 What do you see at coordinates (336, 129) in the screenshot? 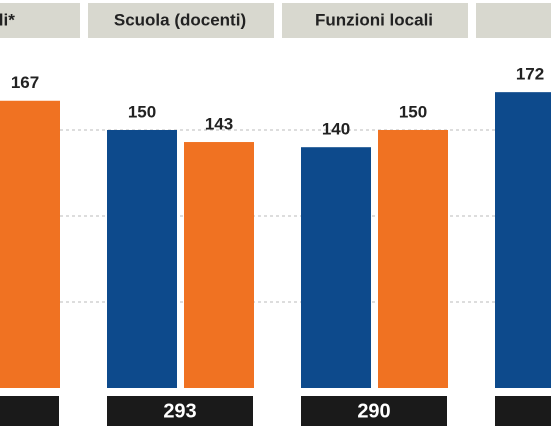
I see `value-label: 140` at bounding box center [336, 129].